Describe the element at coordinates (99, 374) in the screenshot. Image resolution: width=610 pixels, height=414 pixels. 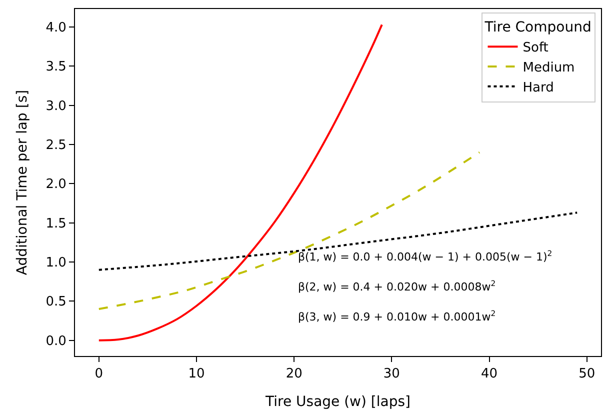
I see `x-tick-label: 0` at that location.